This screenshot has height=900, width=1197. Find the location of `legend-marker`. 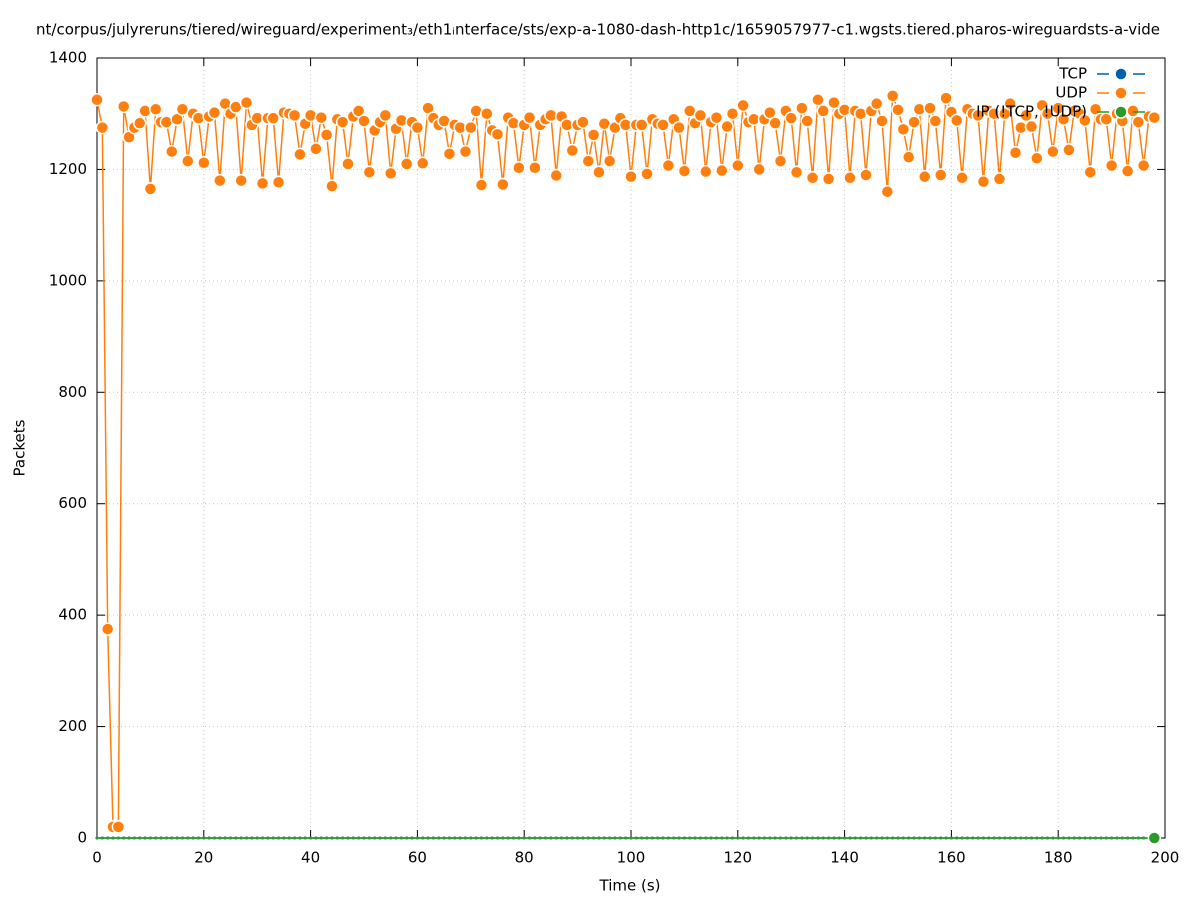

legend-marker is located at coordinates (1121, 74).